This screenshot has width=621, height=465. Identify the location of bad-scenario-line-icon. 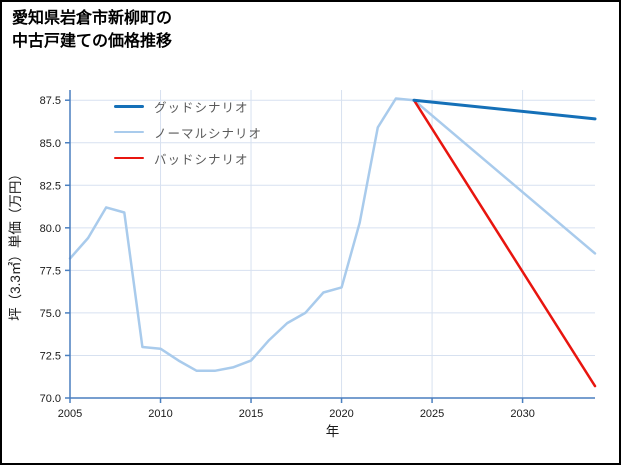
(129, 158).